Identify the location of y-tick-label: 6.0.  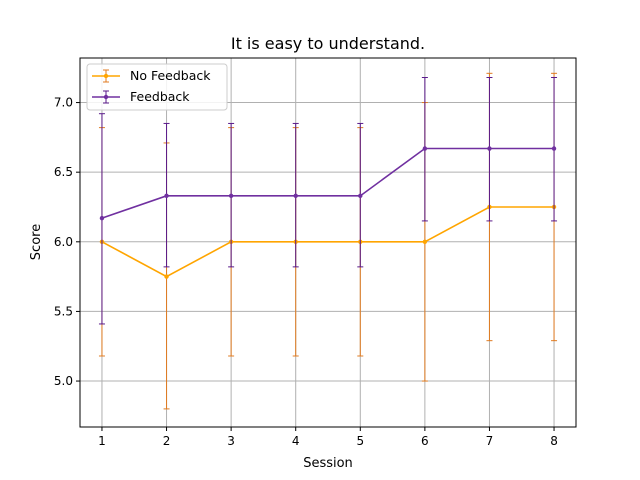
(63, 242).